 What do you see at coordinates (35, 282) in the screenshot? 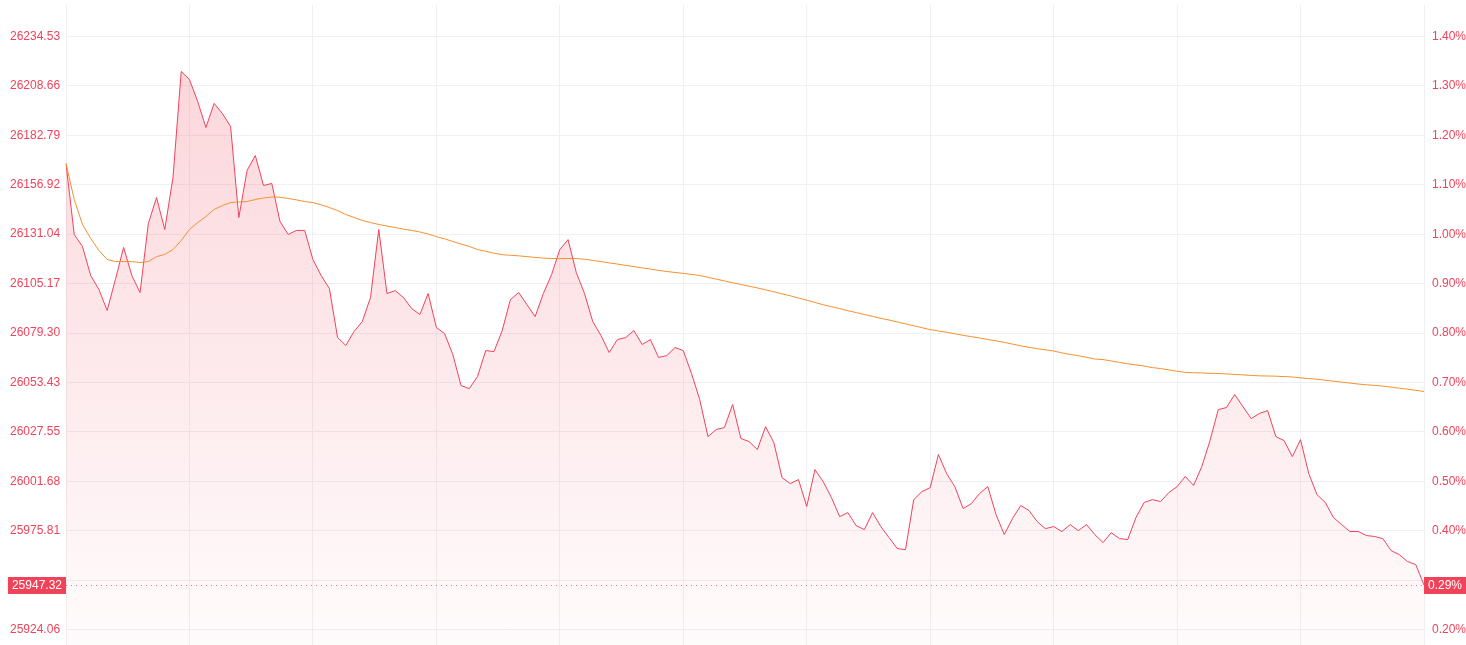
I see `y-tick-label: 26105.17` at bounding box center [35, 282].